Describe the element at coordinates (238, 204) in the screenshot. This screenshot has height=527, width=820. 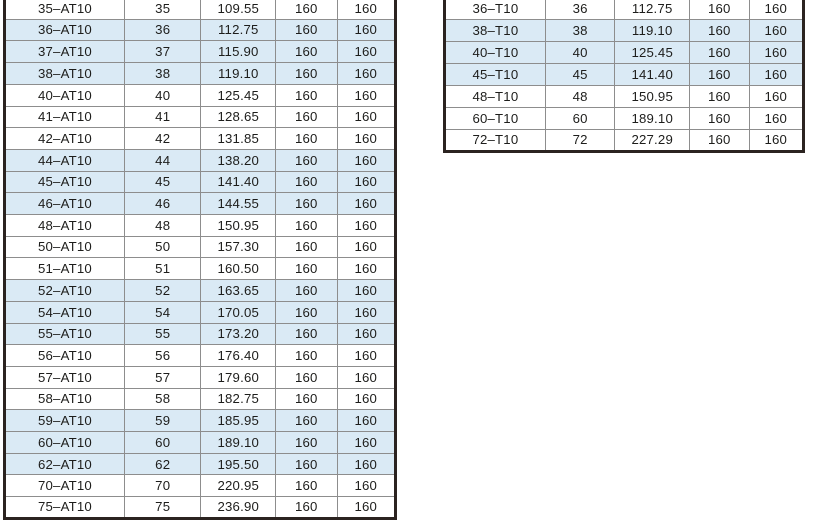
I see `cell-length: 144.55` at that location.